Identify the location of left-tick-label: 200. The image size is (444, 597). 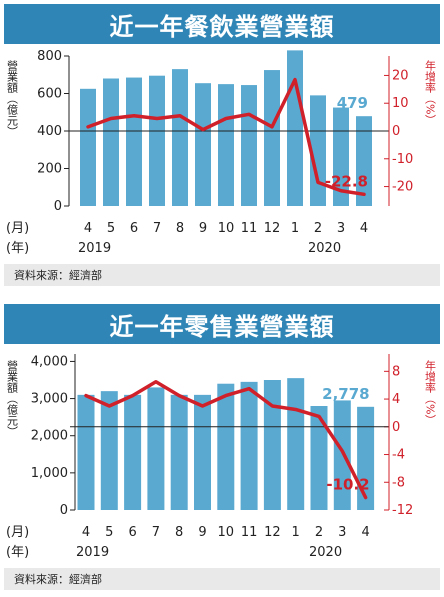
(49, 169).